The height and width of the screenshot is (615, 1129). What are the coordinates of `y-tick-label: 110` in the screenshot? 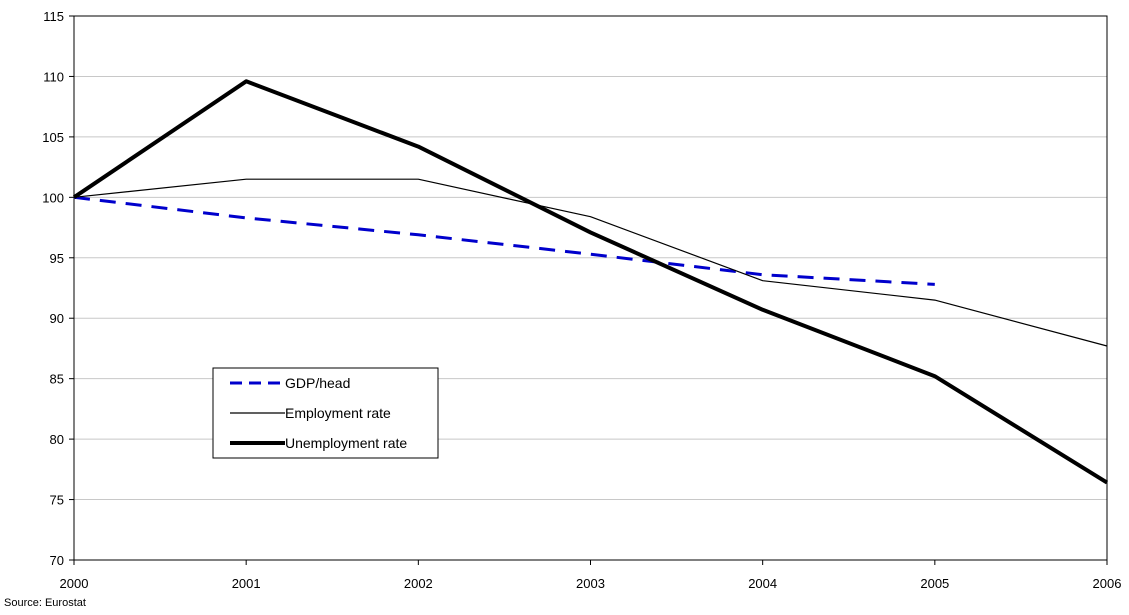 It's located at (53, 76).